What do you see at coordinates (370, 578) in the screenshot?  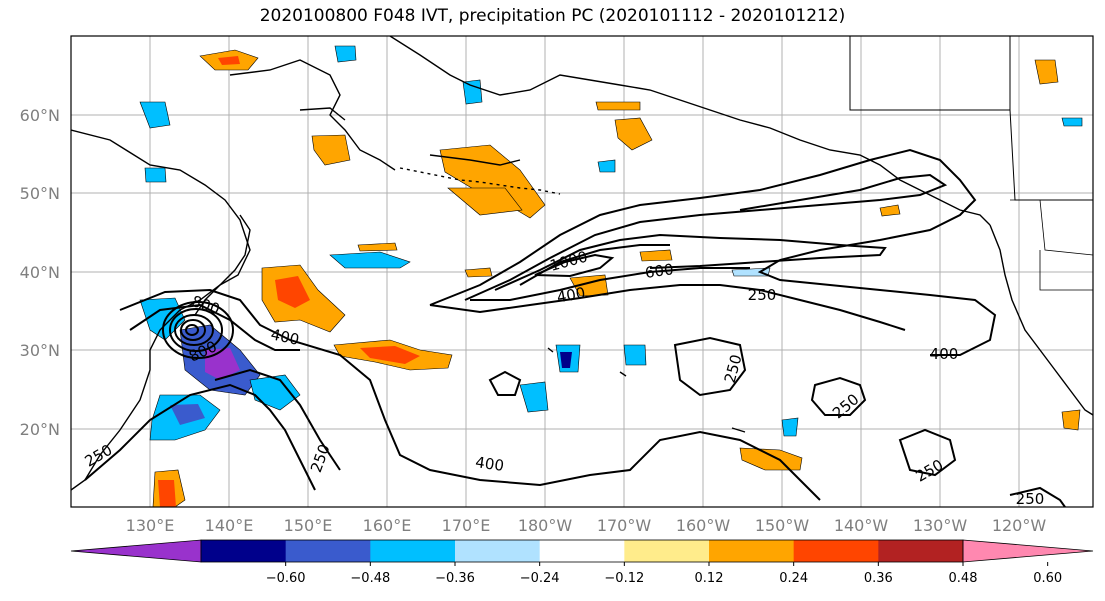 I see `colorbar-tick-label: −0.48` at bounding box center [370, 578].